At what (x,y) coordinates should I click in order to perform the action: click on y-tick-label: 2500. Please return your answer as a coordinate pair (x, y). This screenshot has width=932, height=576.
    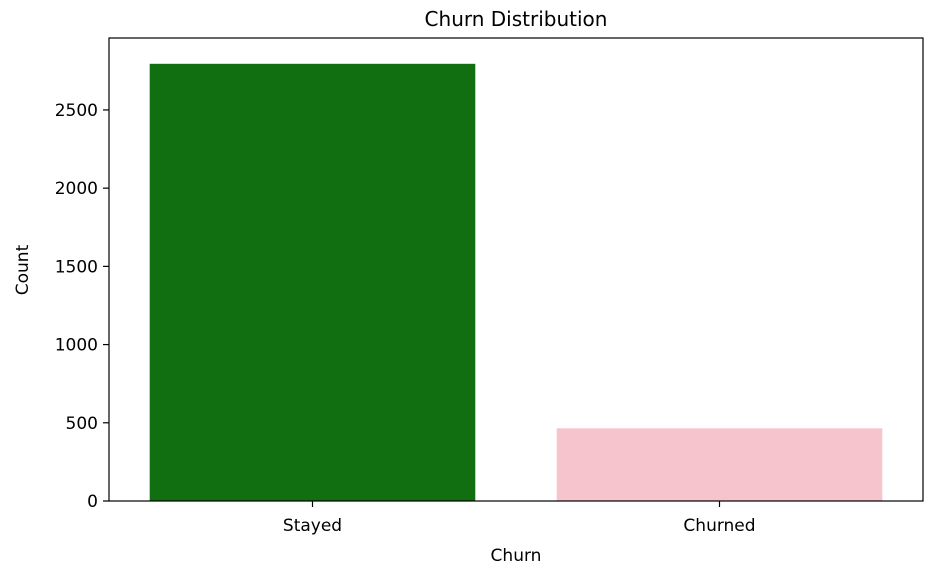
    Looking at the image, I should click on (76, 111).